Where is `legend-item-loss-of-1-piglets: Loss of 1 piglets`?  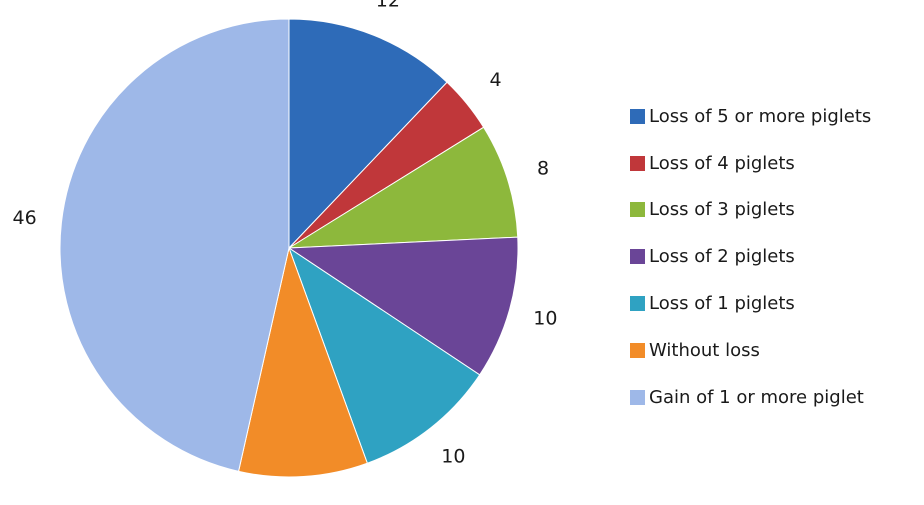 legend-item-loss-of-1-piglets: Loss of 1 piglets is located at coordinates (750, 303).